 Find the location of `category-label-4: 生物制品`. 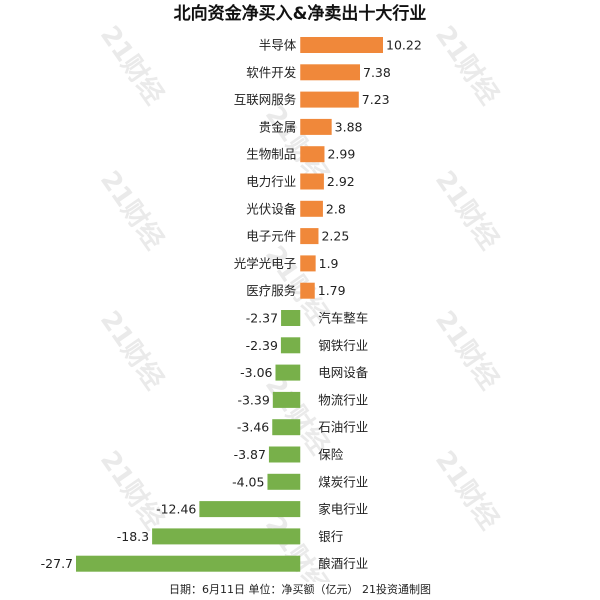

category-label-4: 生物制品 is located at coordinates (271, 154).